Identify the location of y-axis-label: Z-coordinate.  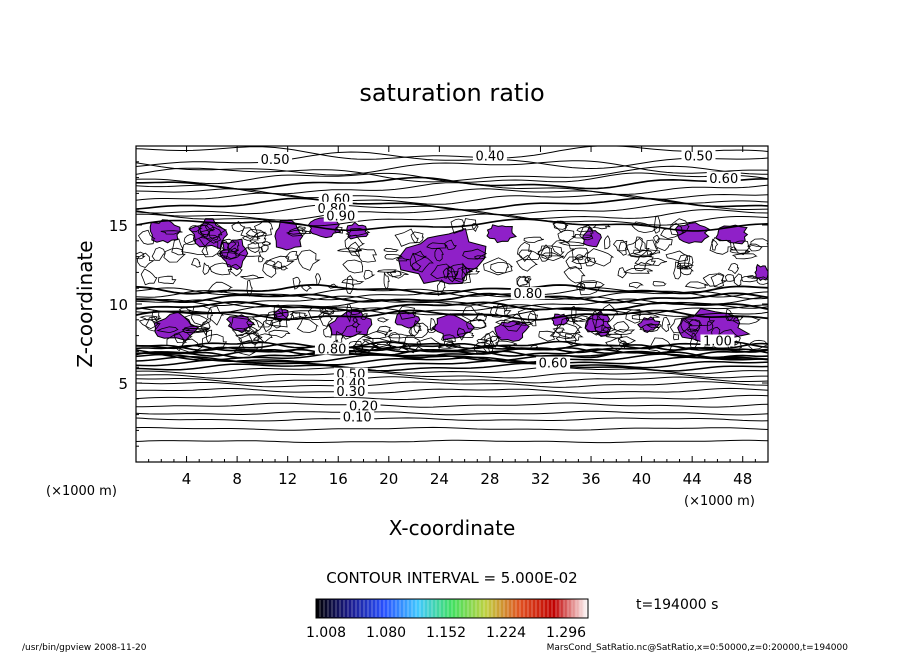
(85, 303).